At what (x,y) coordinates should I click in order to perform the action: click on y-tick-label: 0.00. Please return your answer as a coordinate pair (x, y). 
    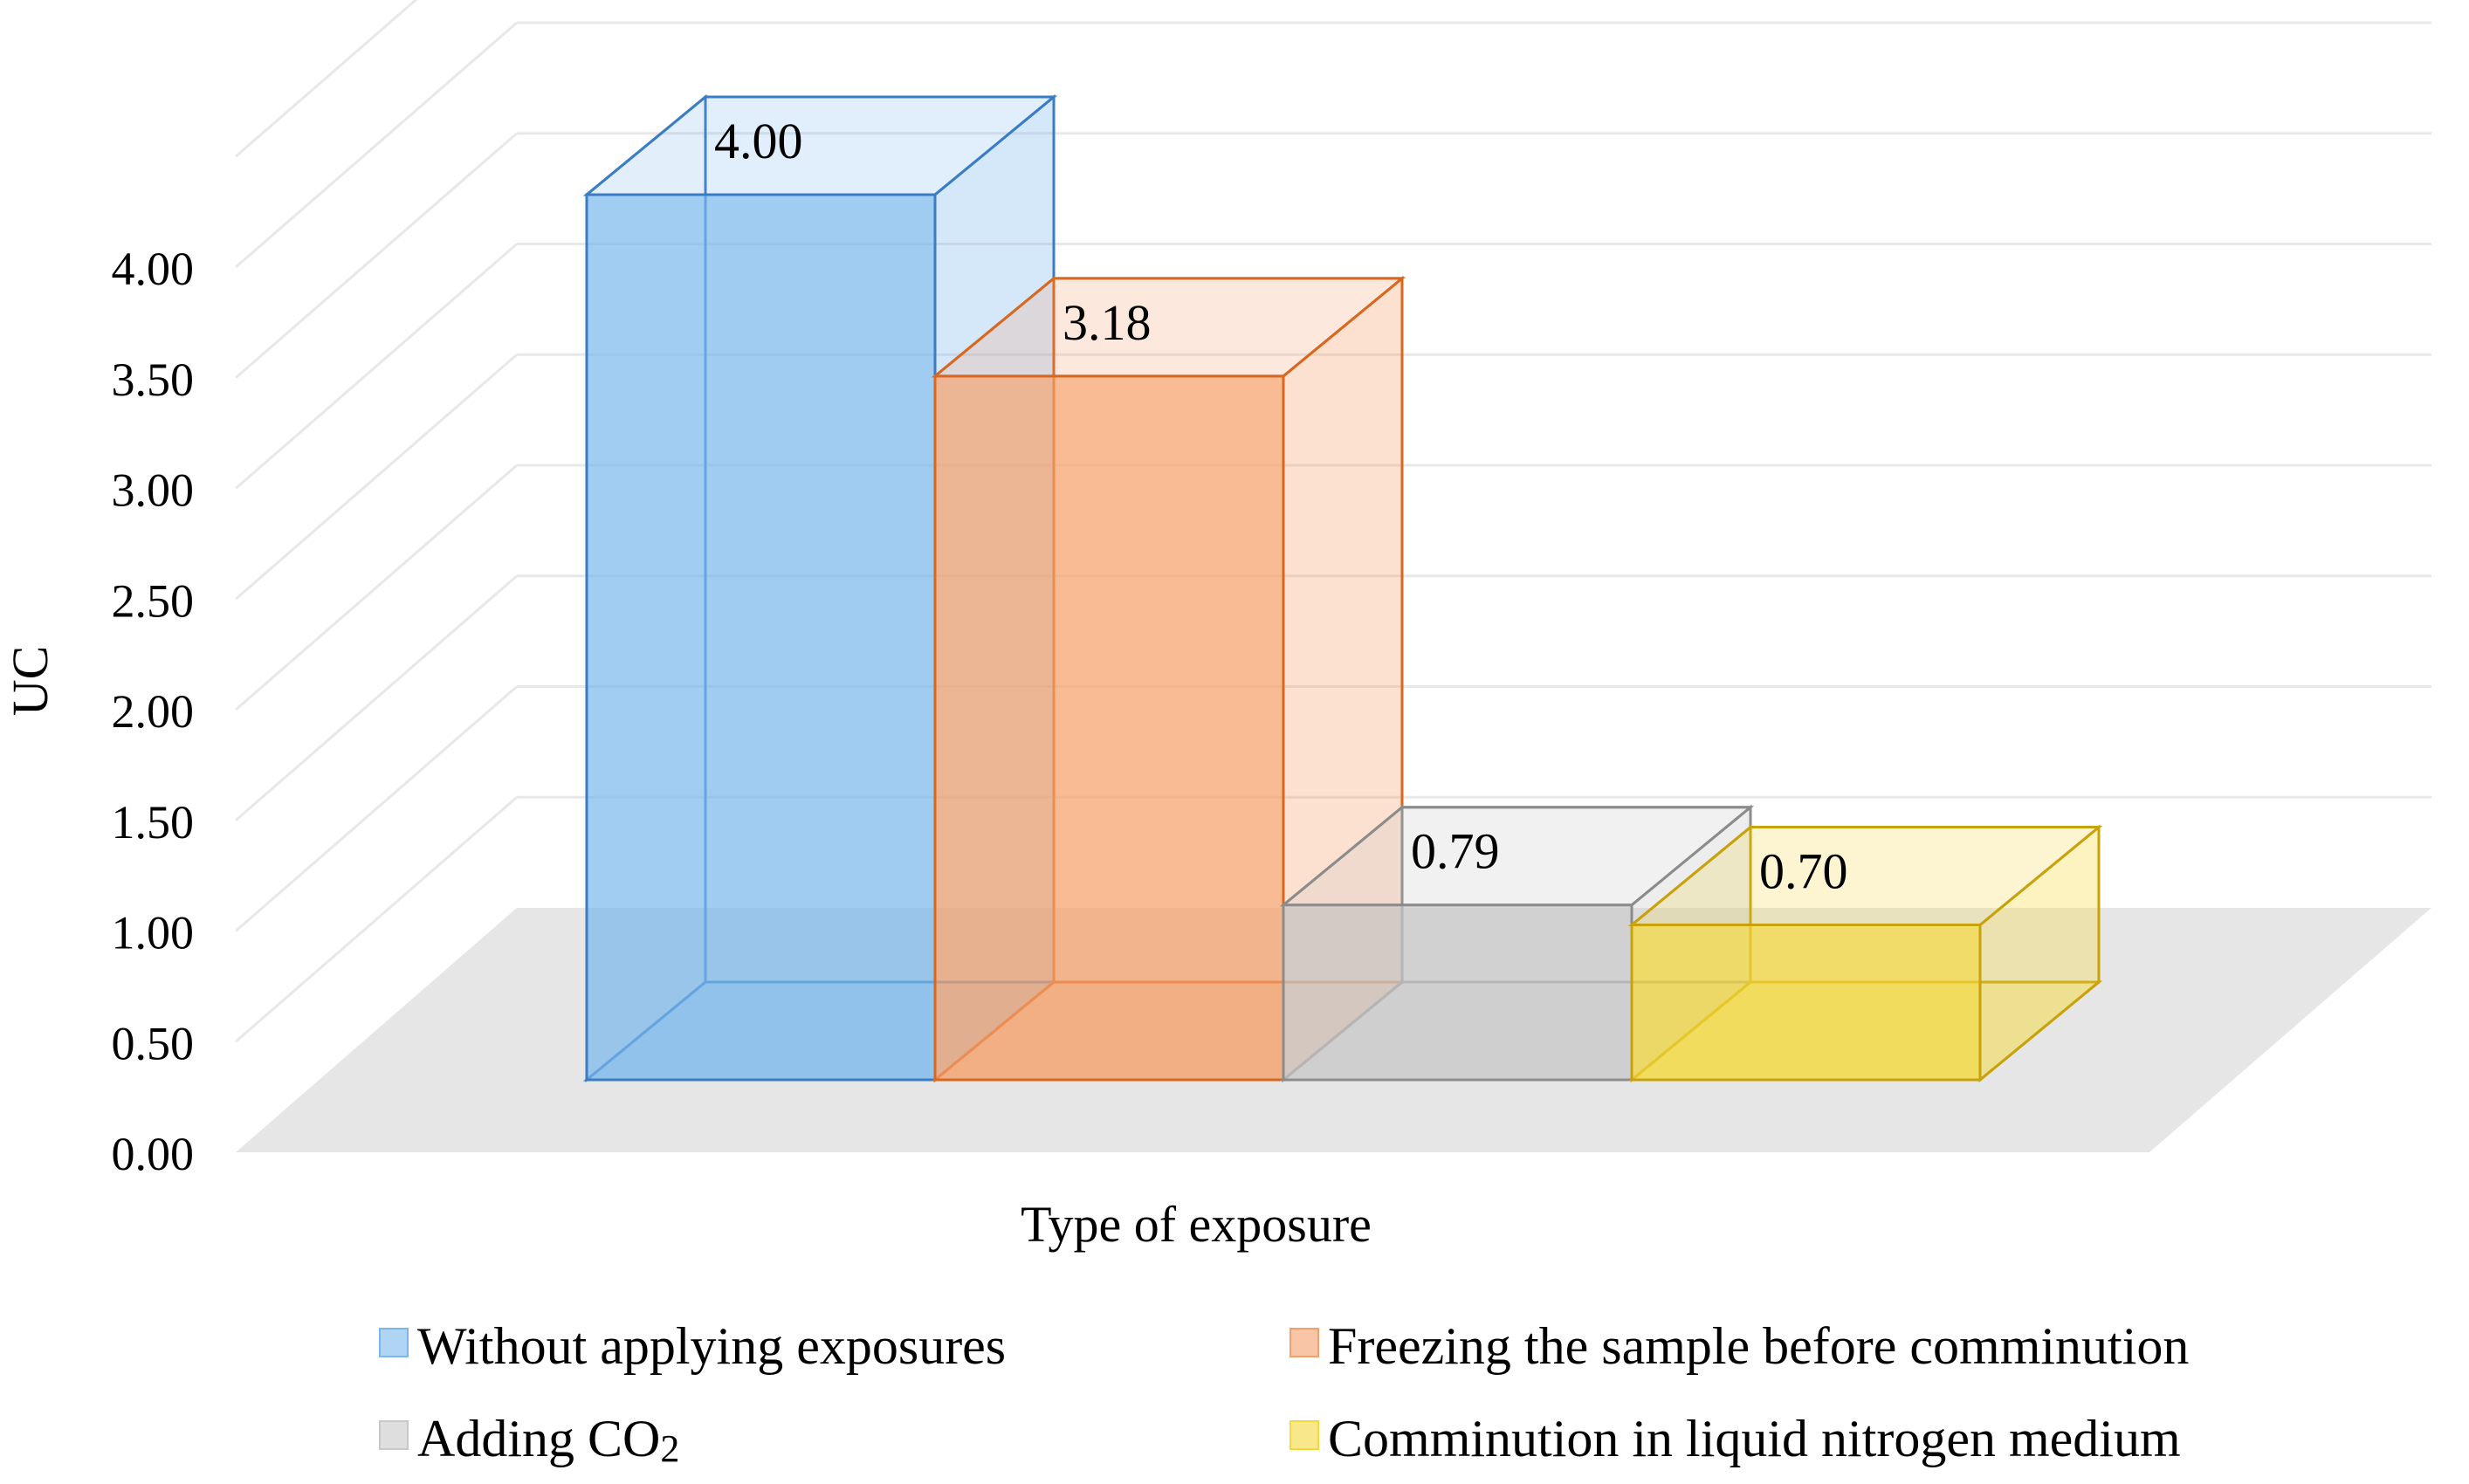
    Looking at the image, I should click on (153, 1154).